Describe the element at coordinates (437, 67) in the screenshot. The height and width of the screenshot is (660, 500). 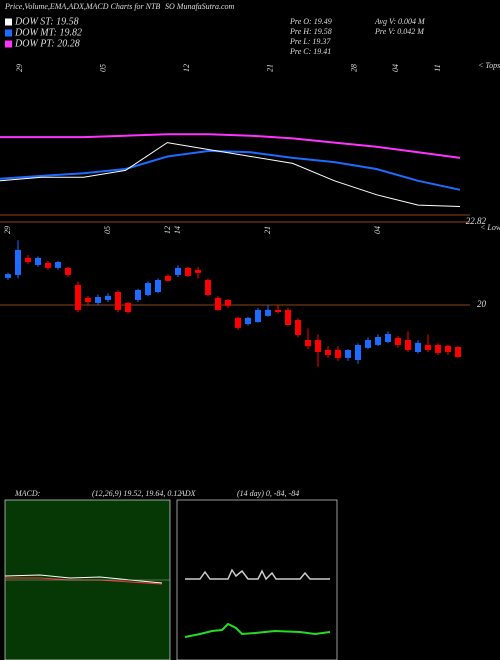
I see `x-tick-label: 11` at that location.